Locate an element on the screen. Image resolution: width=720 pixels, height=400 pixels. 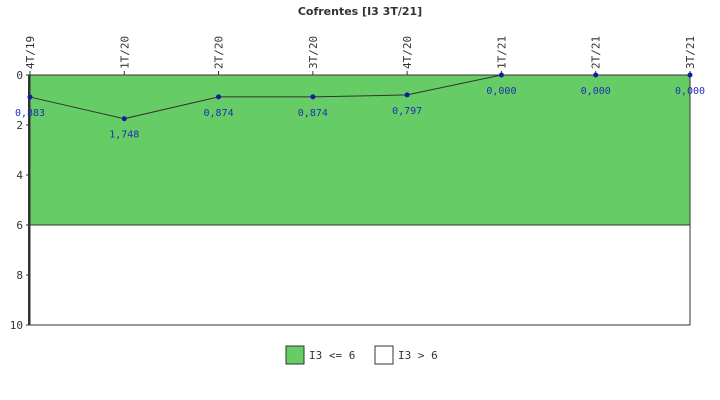
x-axis-ticks: 4T/19 1T/20 2T/20 3T/20 4T/20 1T/21 2T/21 3T/21 is located at coordinates (360, 55).